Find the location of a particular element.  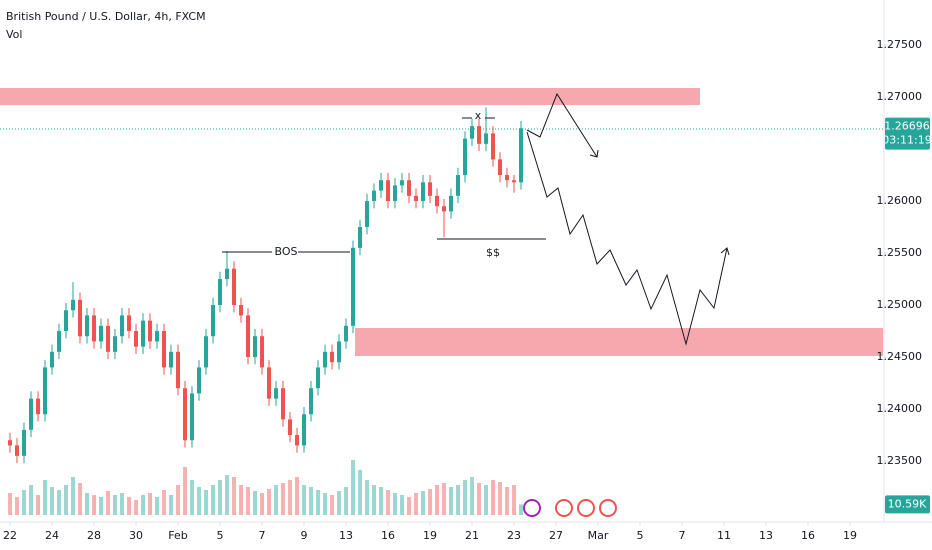

arrow-head is located at coordinates (594, 153).